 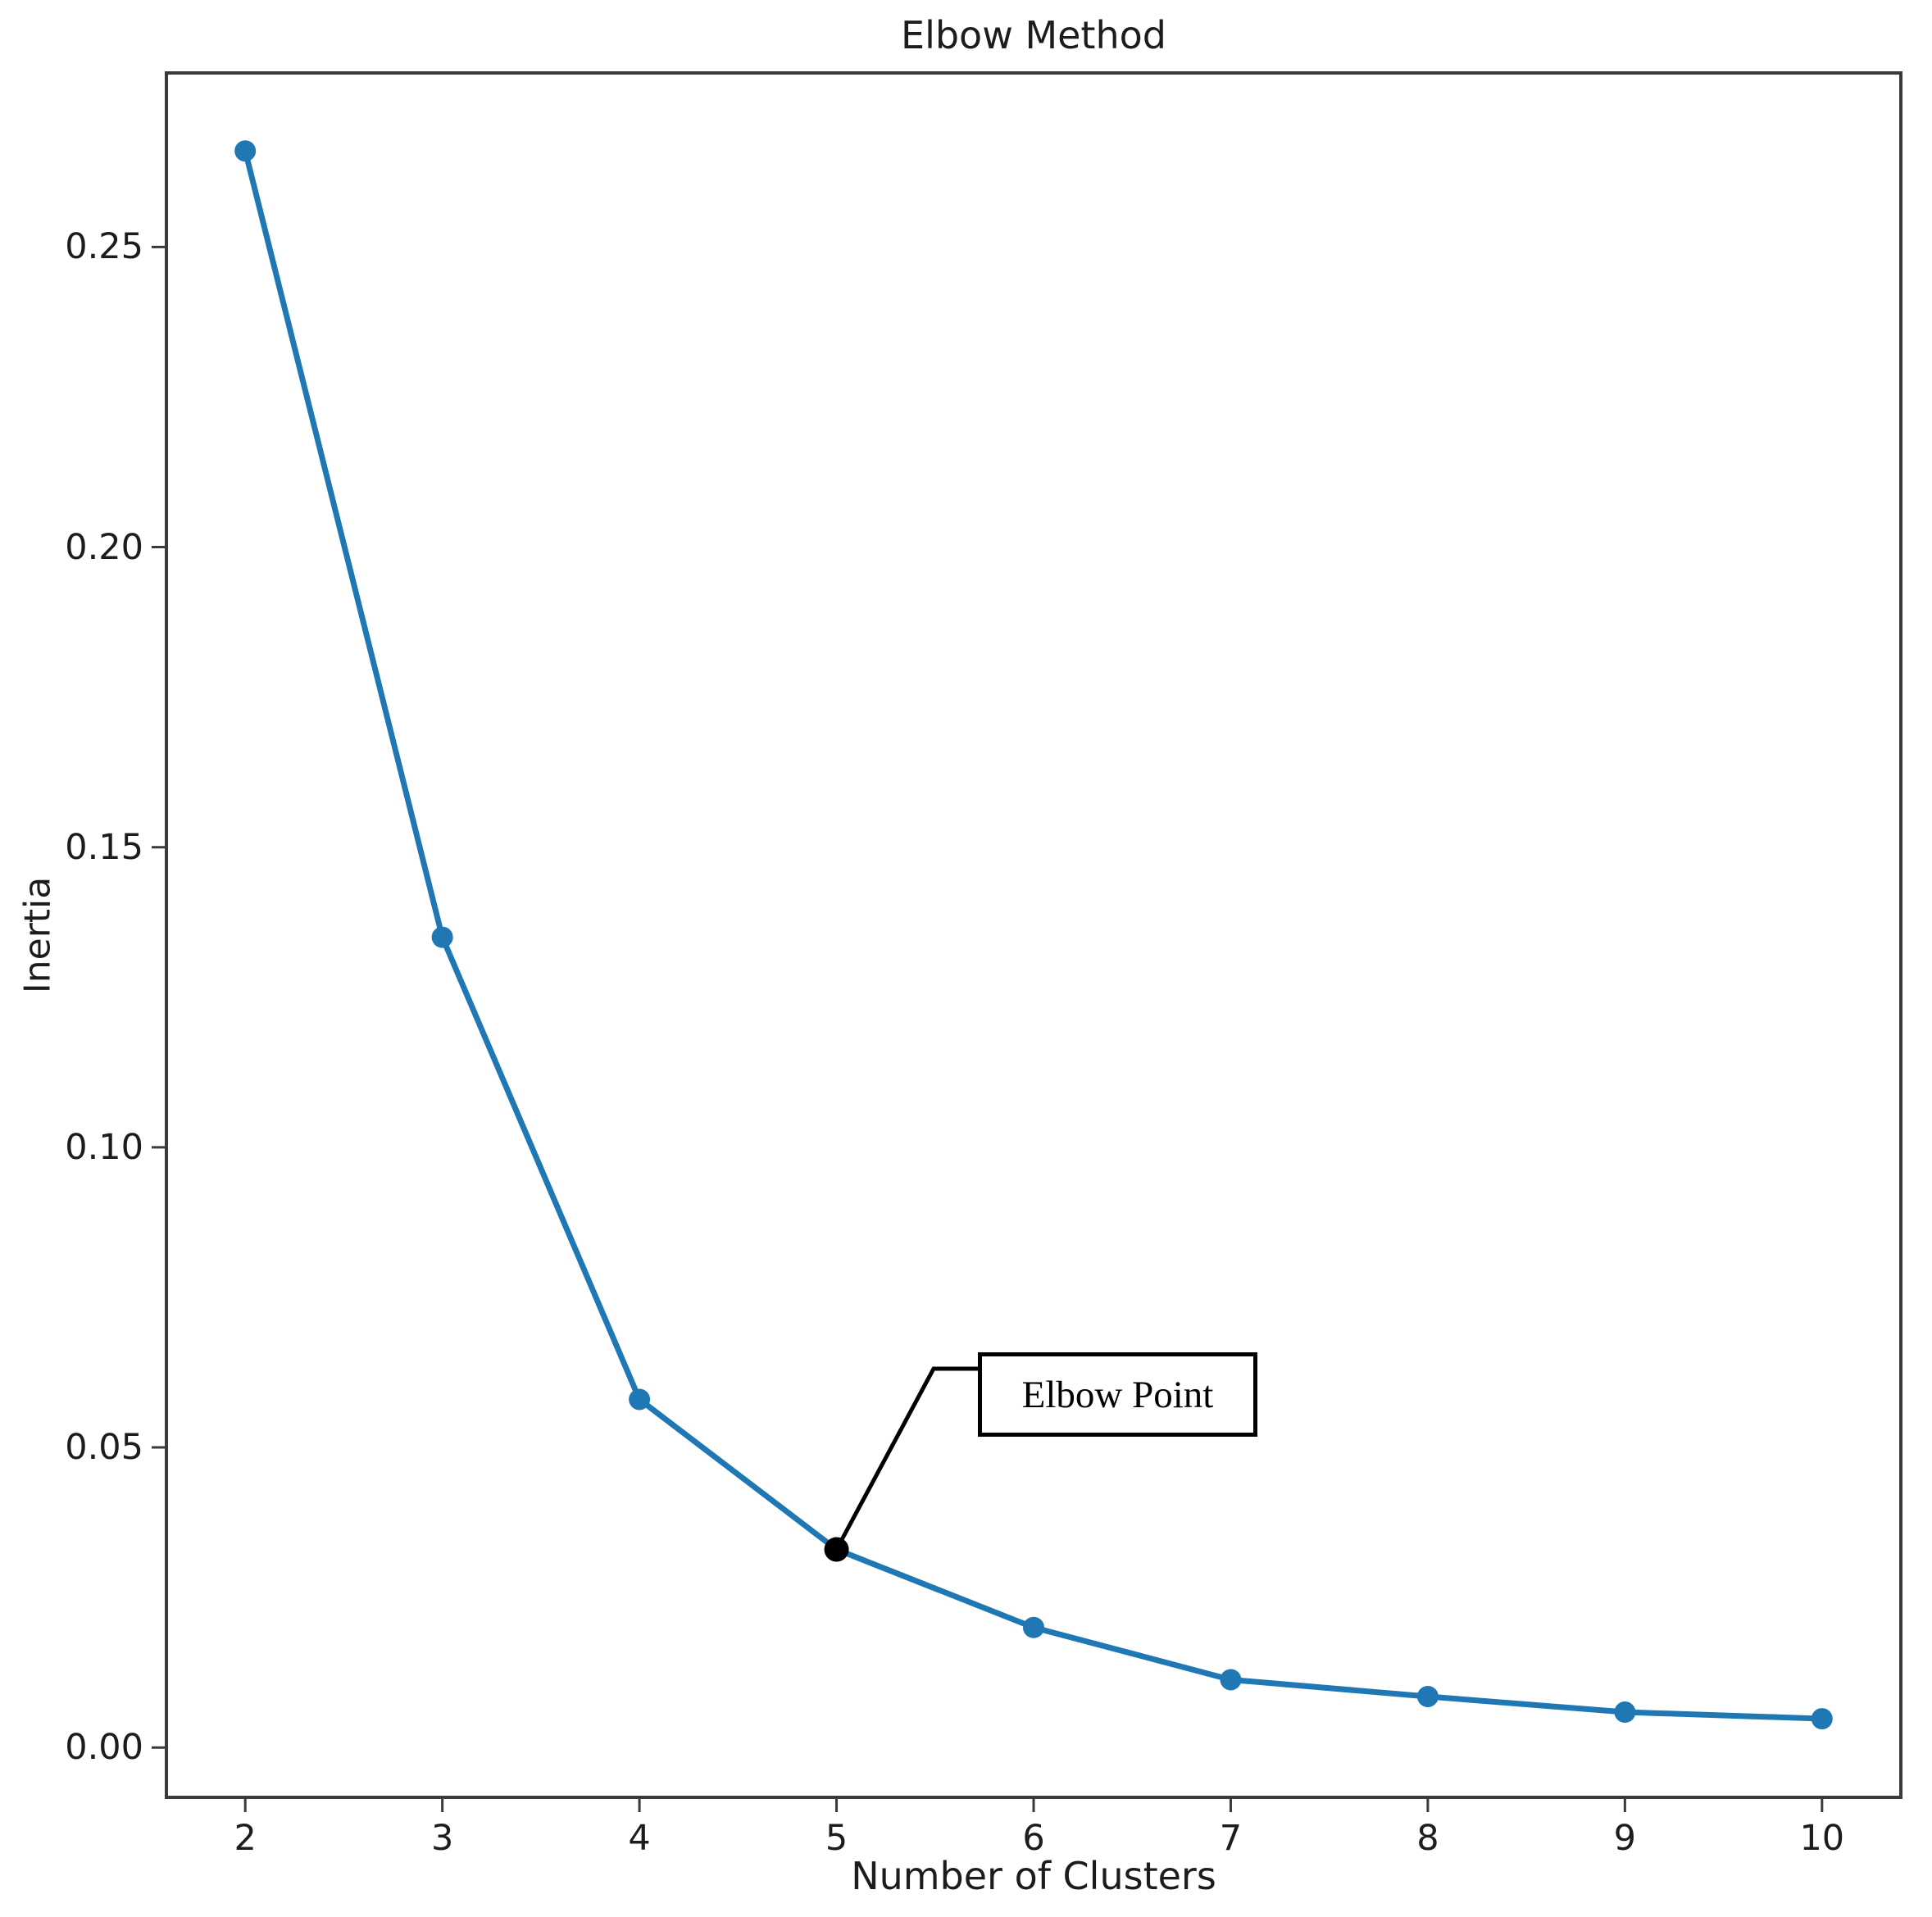 What do you see at coordinates (104, 1748) in the screenshot?
I see `y-tick-label: 0.00` at bounding box center [104, 1748].